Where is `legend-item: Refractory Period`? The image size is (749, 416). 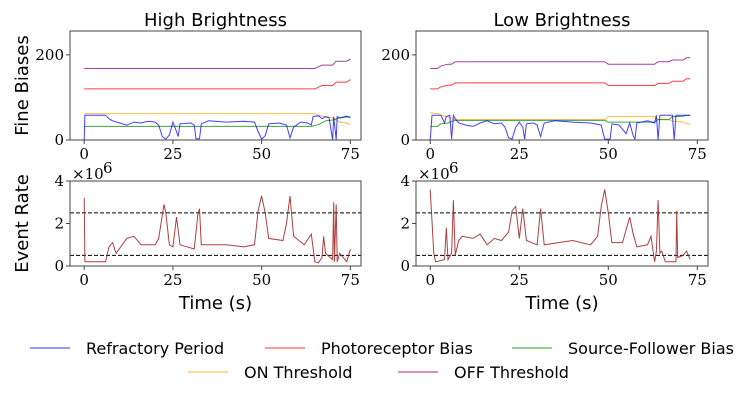
legend-item: Refractory Period is located at coordinates (127, 348).